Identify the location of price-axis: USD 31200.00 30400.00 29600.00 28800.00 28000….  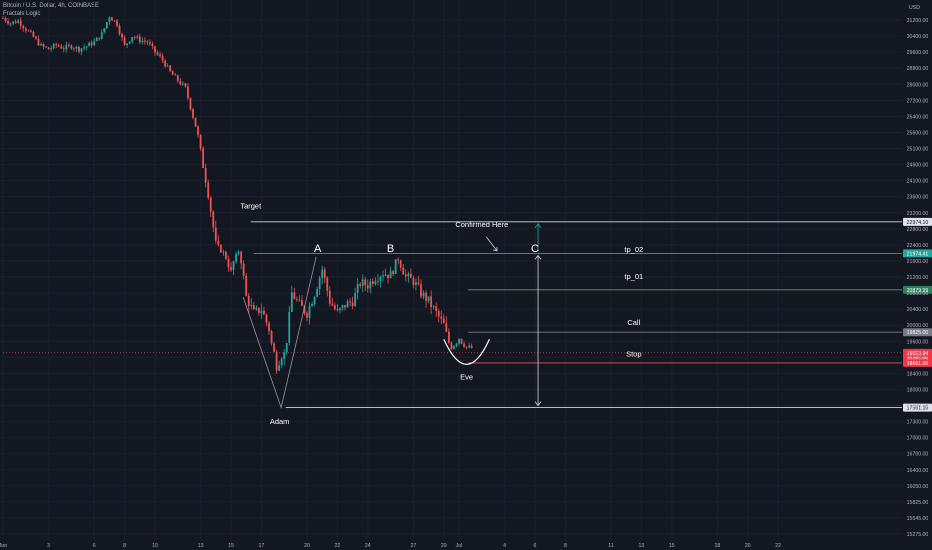
(918, 271).